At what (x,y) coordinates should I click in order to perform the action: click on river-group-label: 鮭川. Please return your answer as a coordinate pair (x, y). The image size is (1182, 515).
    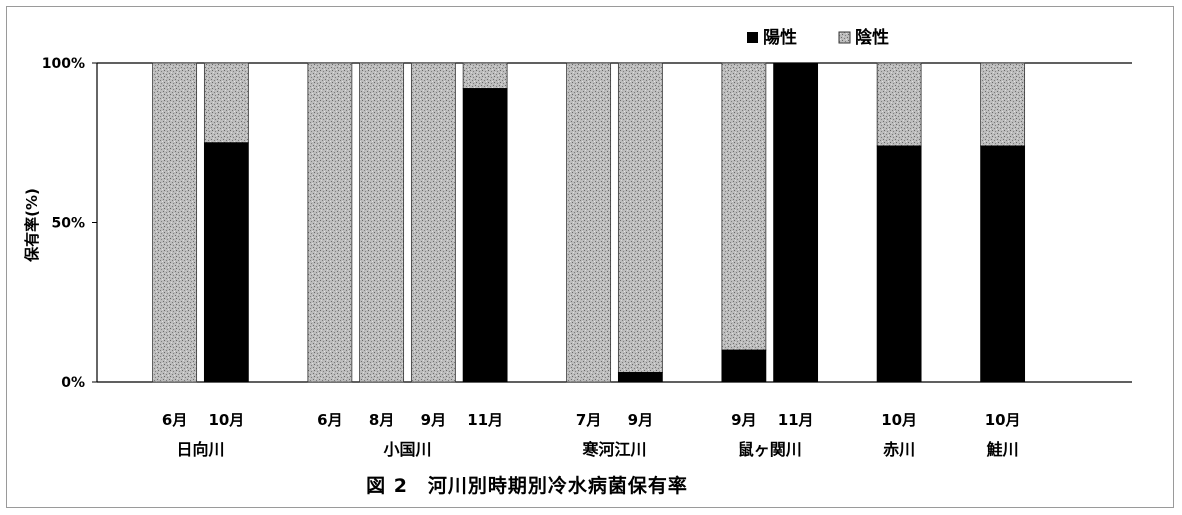
    Looking at the image, I should click on (1002, 449).